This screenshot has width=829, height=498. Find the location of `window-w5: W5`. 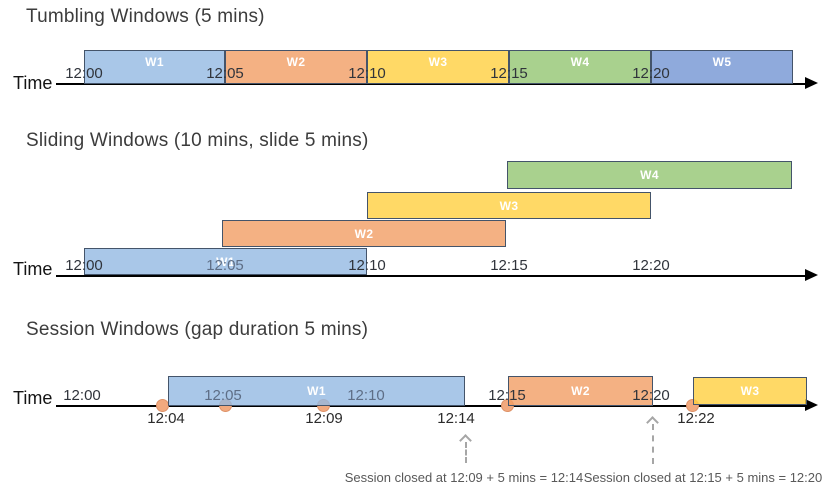

window-w5: W5 is located at coordinates (722, 67).